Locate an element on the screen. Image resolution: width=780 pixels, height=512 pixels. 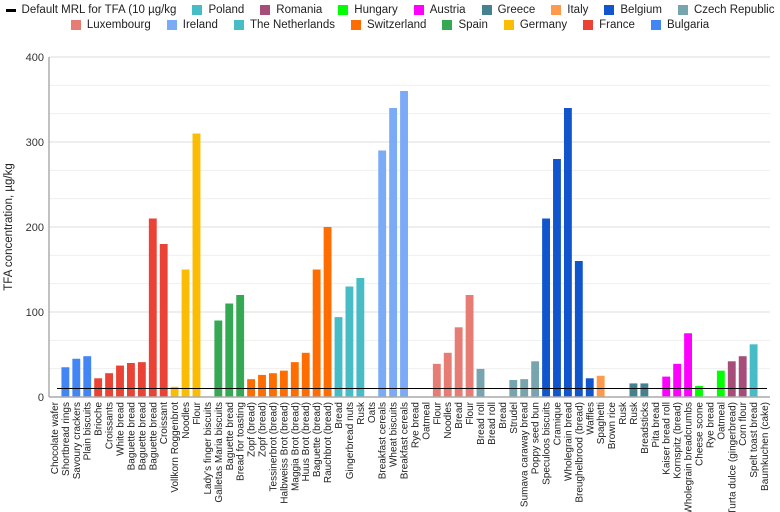
x-tick-label: Brown rice is located at coordinates (612, 426).